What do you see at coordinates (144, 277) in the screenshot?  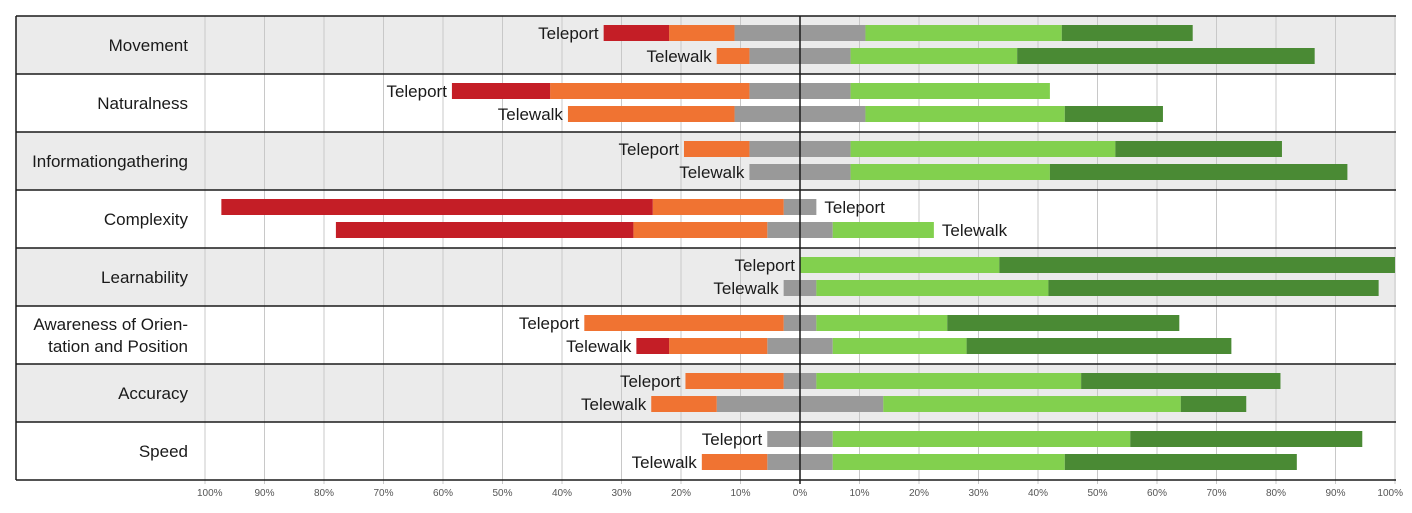 I see `category-label: Learnability` at bounding box center [144, 277].